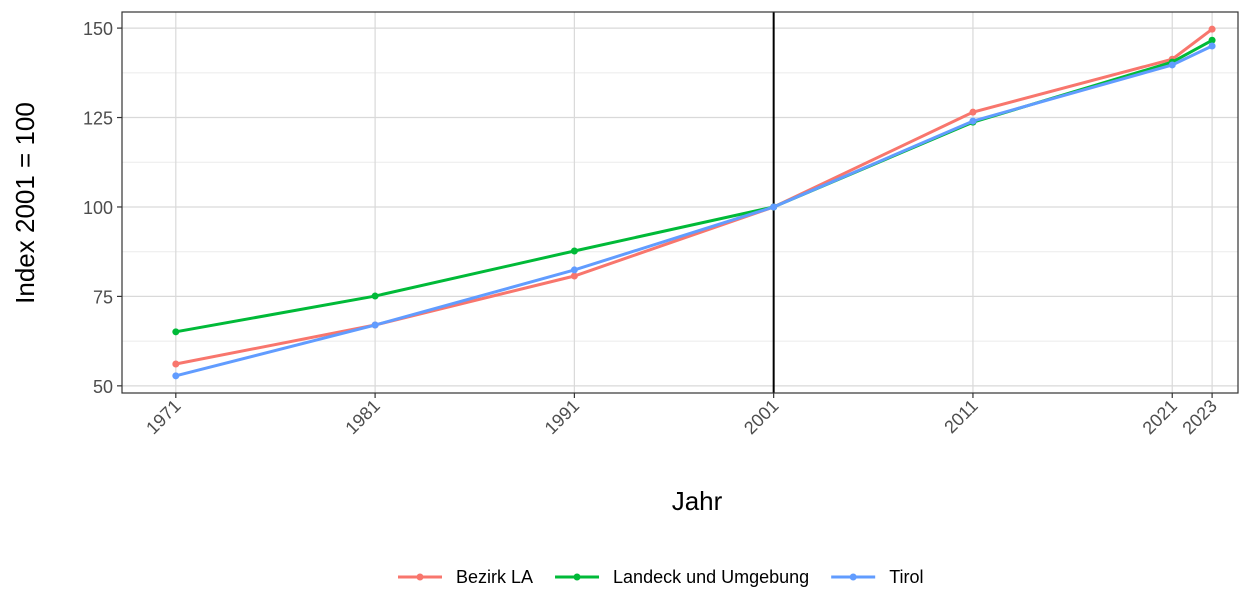 Image resolution: width=1254 pixels, height=598 pixels. Describe the element at coordinates (1199, 417) in the screenshot. I see `x-tick-label: 2023` at that location.